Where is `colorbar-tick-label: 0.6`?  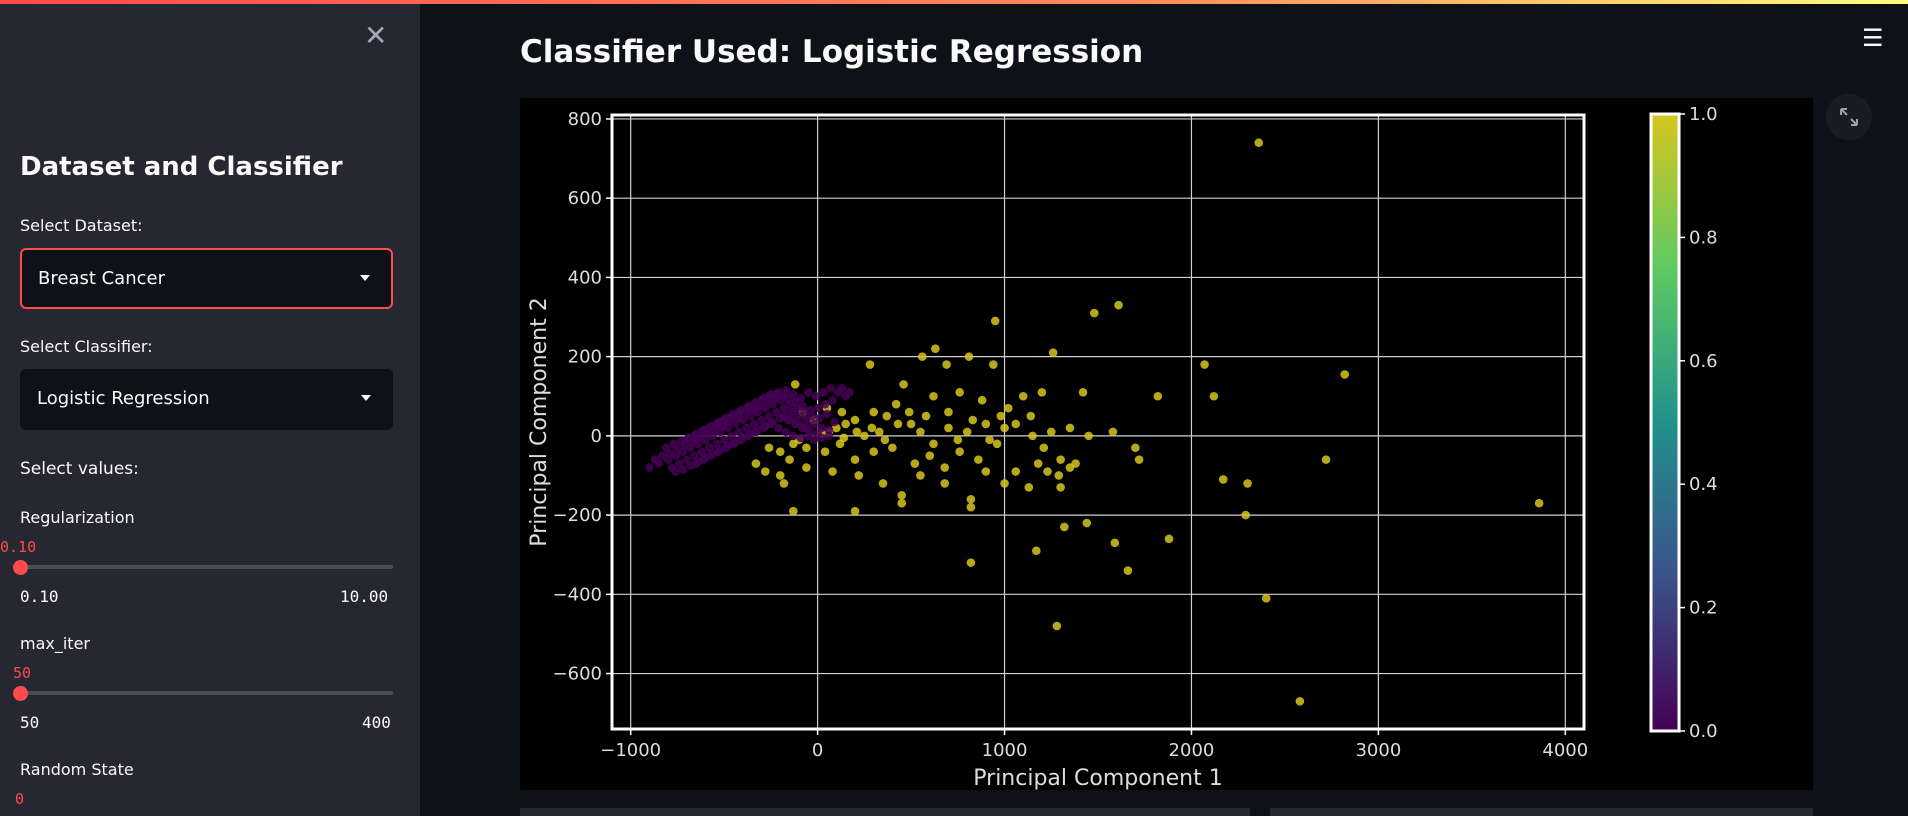 colorbar-tick-label: 0.6 is located at coordinates (1703, 361).